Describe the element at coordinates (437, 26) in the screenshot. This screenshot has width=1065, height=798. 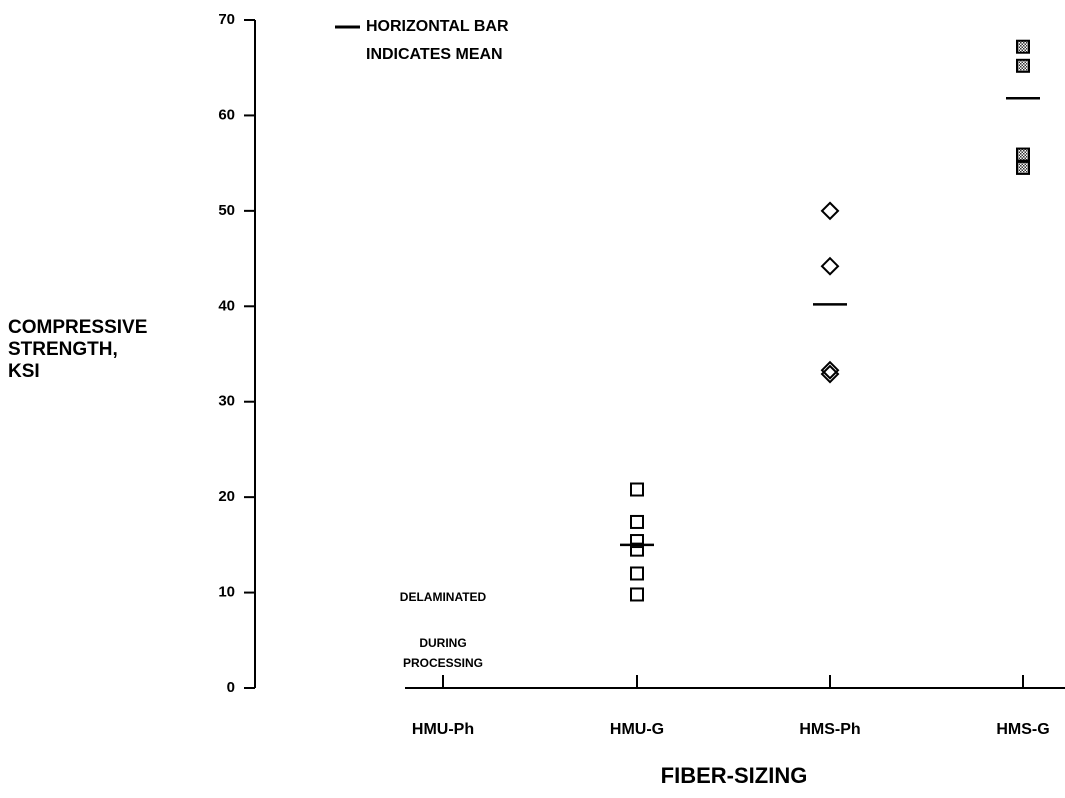
I see `legend-text: HORIZONTAL BAR` at that location.